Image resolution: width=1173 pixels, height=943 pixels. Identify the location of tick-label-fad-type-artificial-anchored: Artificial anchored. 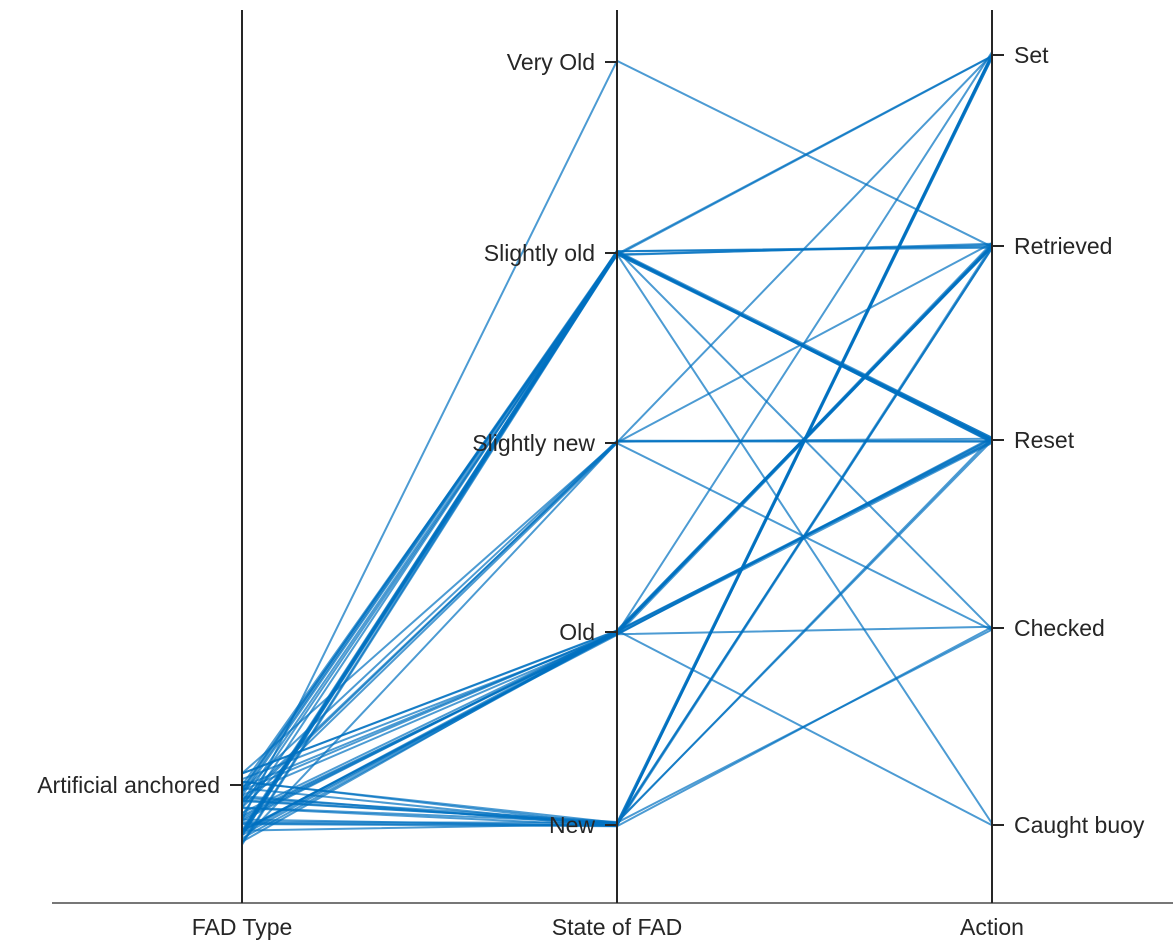
(128, 785).